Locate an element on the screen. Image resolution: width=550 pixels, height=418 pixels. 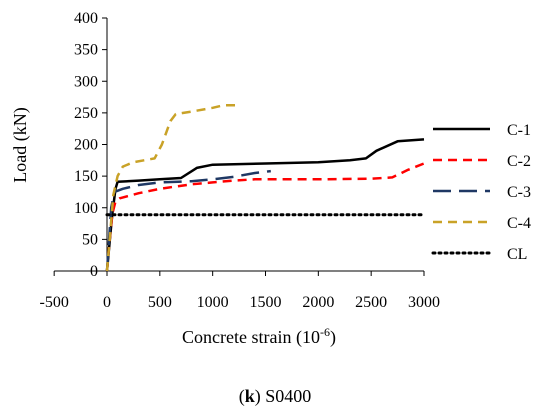
caption-text: S0400 is located at coordinates (288, 396).